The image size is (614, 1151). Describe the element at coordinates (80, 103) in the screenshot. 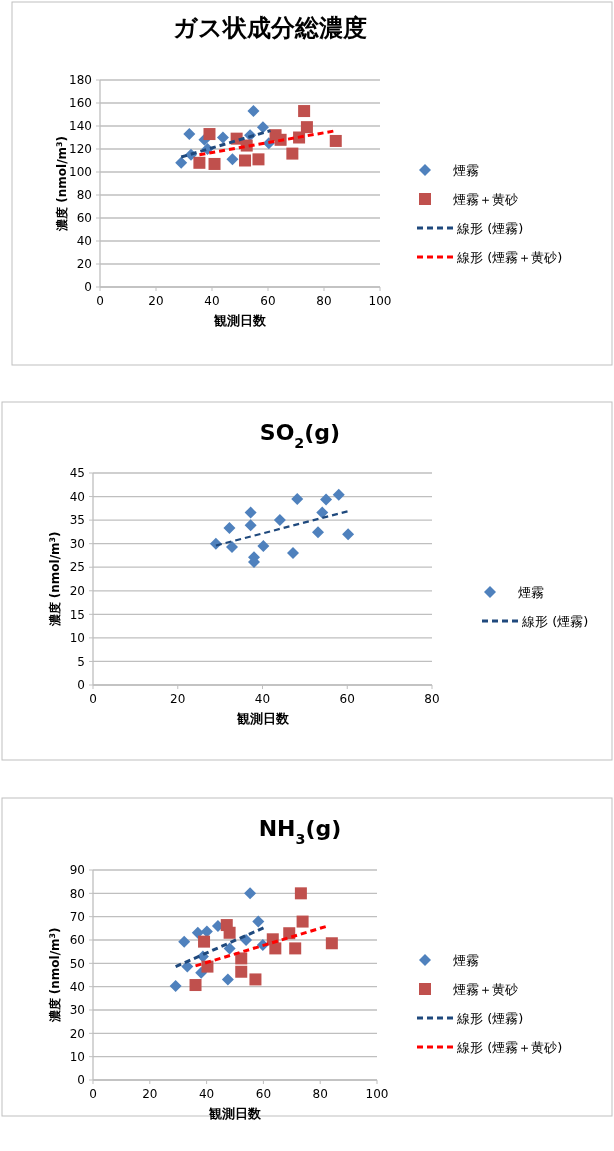

I see `y-tick-label: 160` at that location.